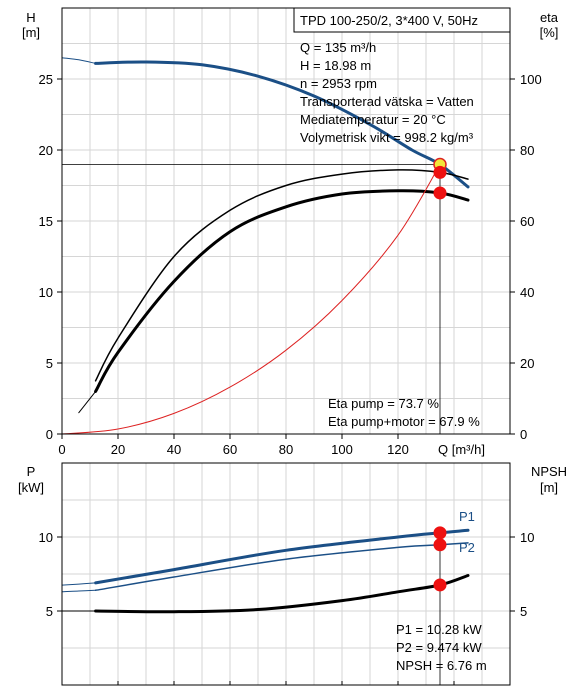 The image size is (585, 690). What do you see at coordinates (549, 32) in the screenshot?
I see `top-right-axis-sub: [%]` at bounding box center [549, 32].